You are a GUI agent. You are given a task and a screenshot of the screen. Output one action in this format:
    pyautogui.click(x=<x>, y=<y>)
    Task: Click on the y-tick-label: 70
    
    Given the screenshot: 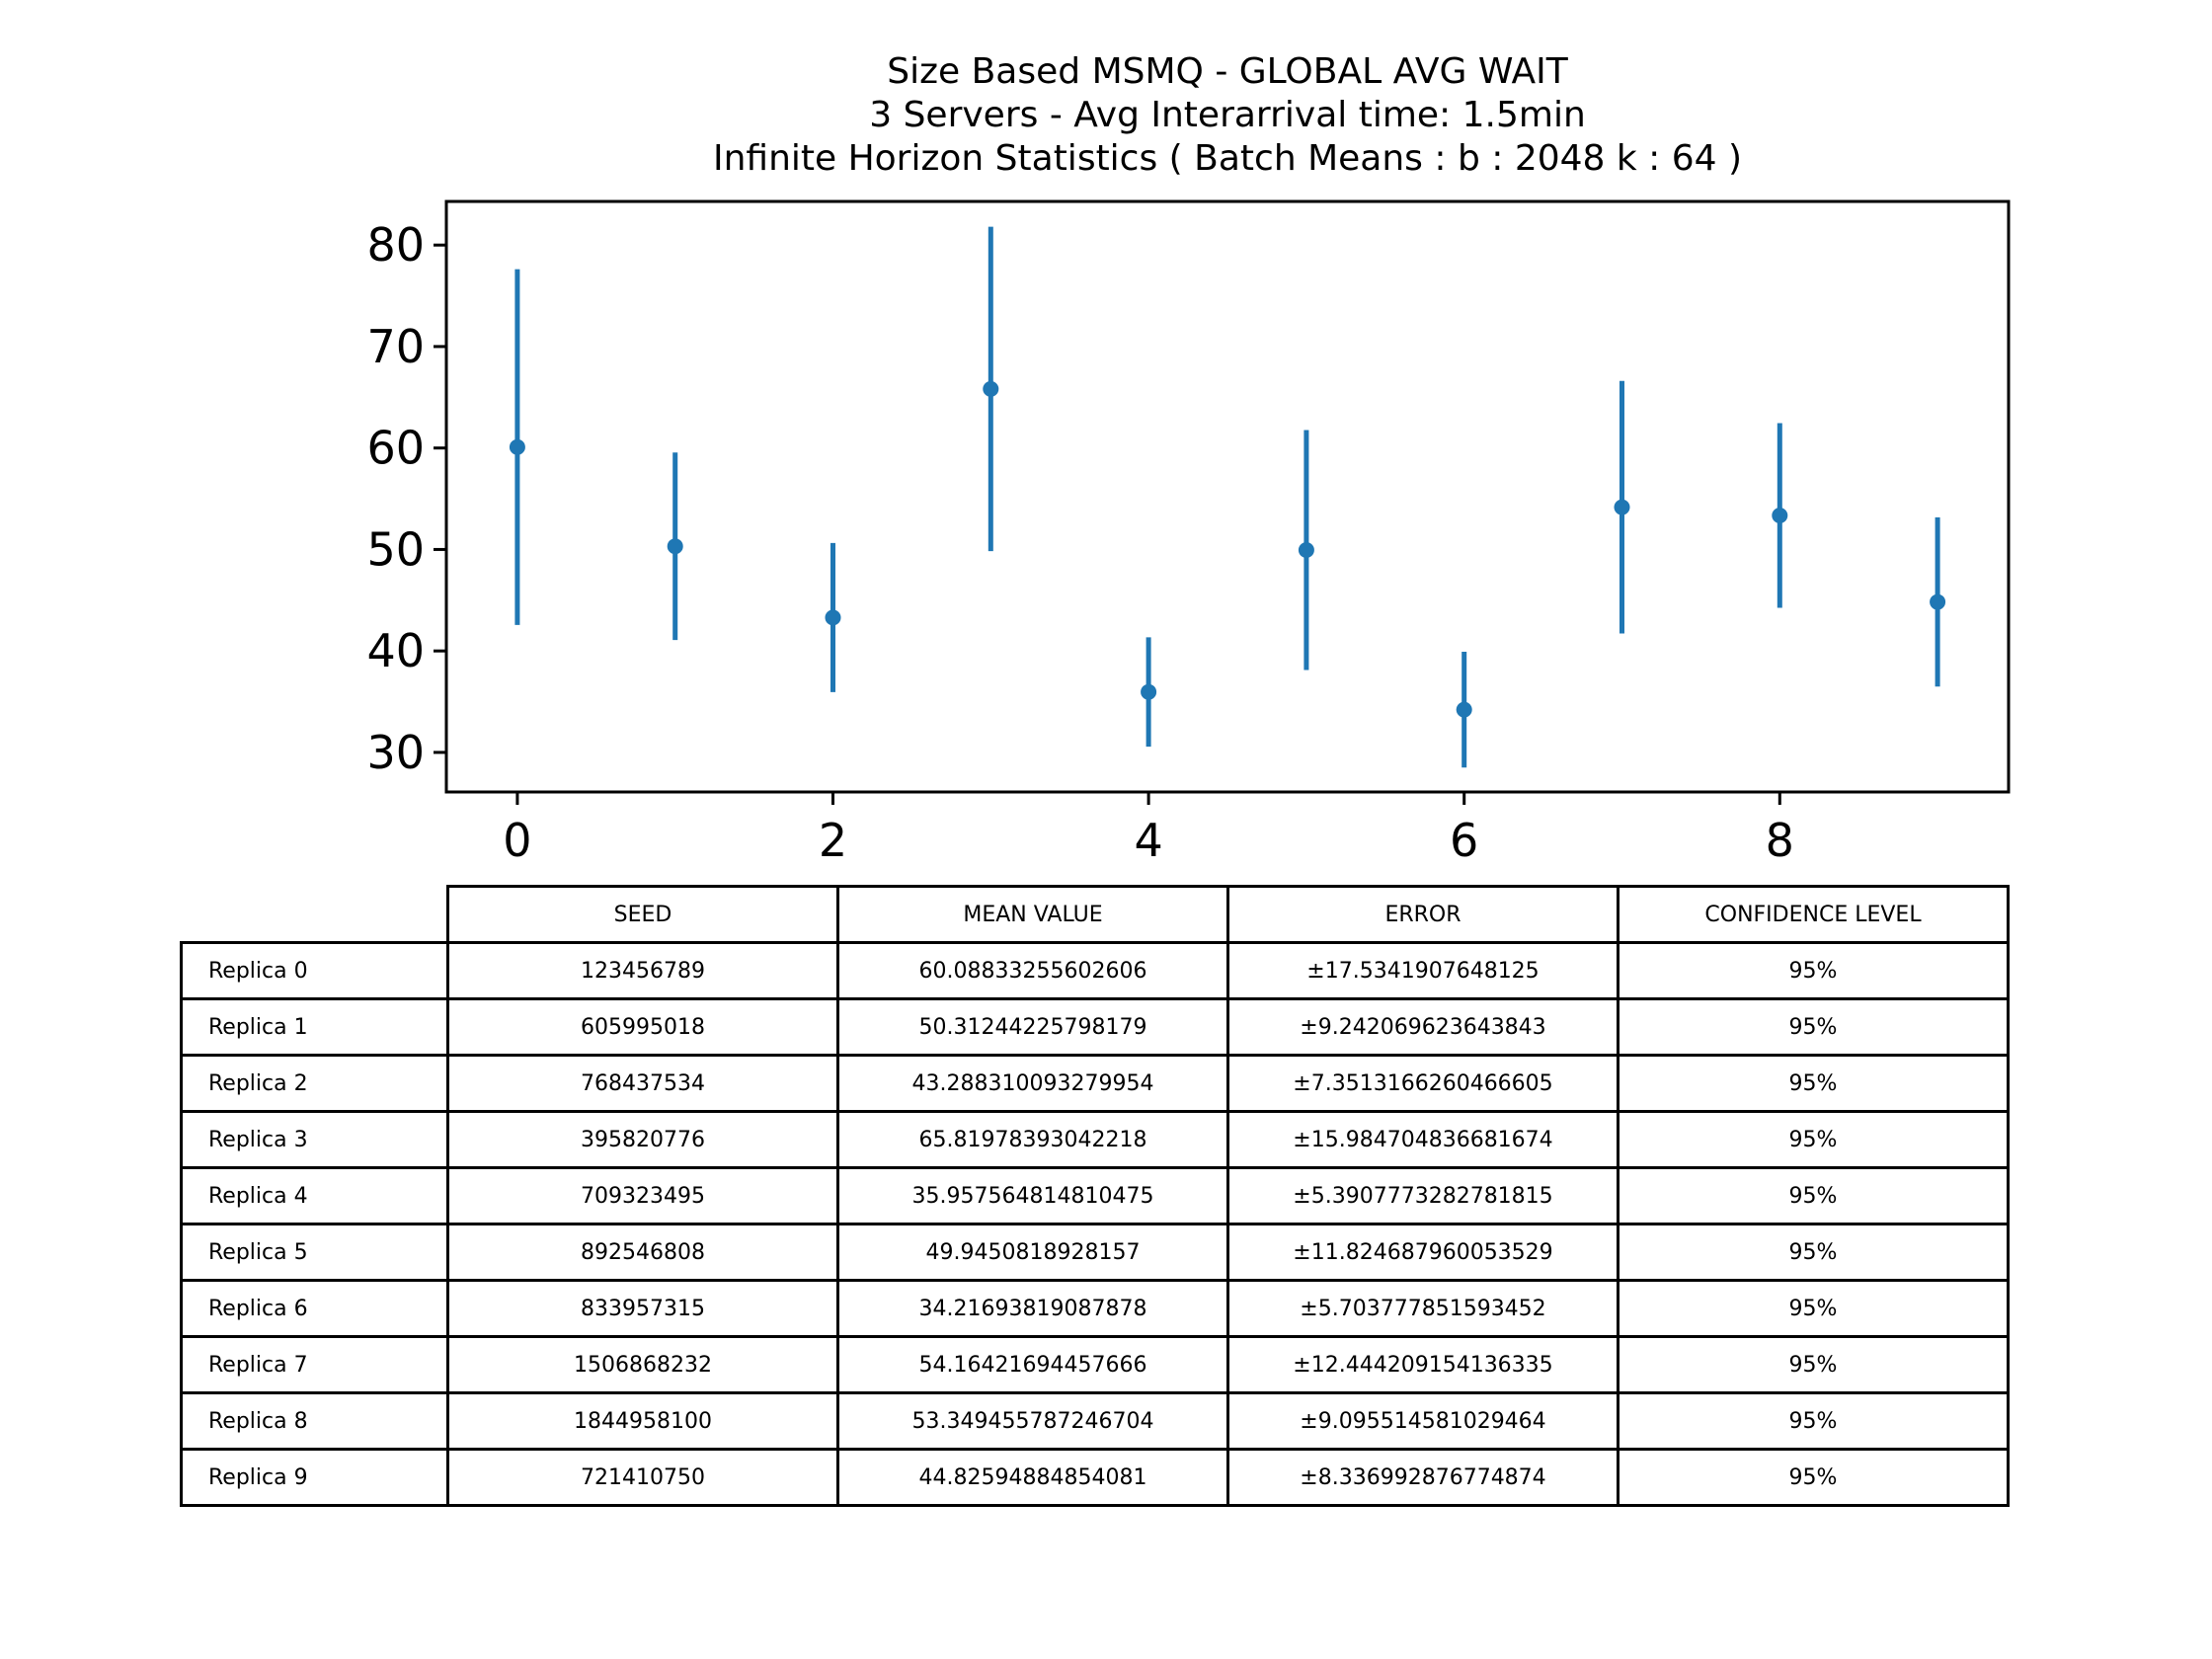 What is the action you would take?
    pyautogui.click(x=396, y=347)
    